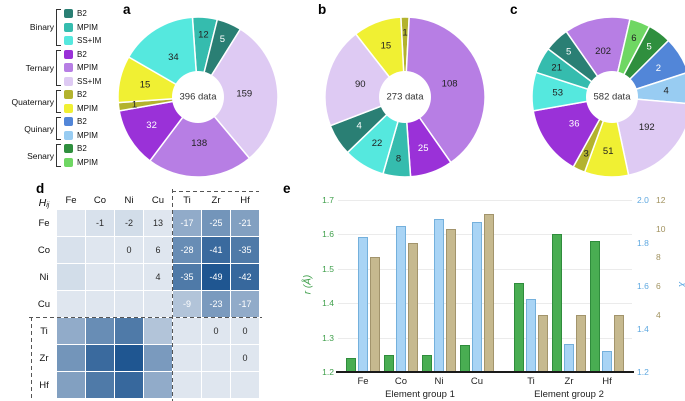 The height and width of the screenshot is (401, 685). What do you see at coordinates (377, 143) in the screenshot?
I see `pie-b-segment-label: 22` at bounding box center [377, 143].